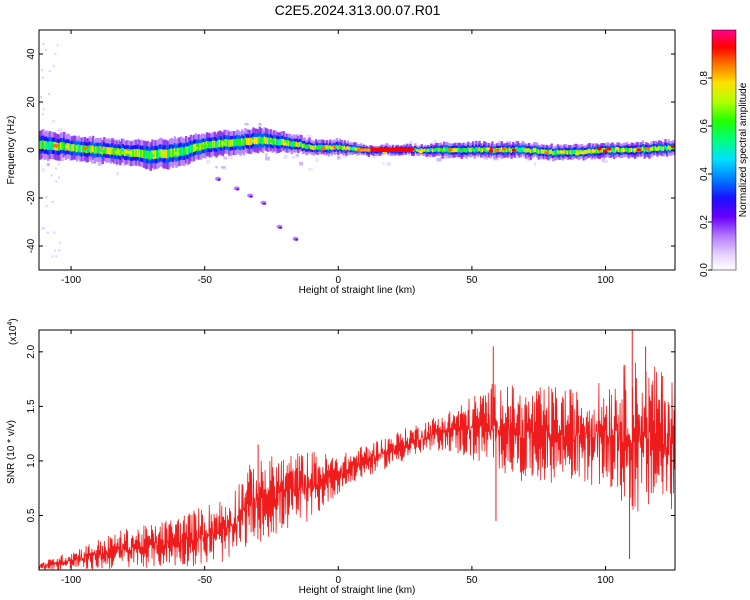  I want to click on spectrogram-y-tick-label: 0, so click(31, 150).